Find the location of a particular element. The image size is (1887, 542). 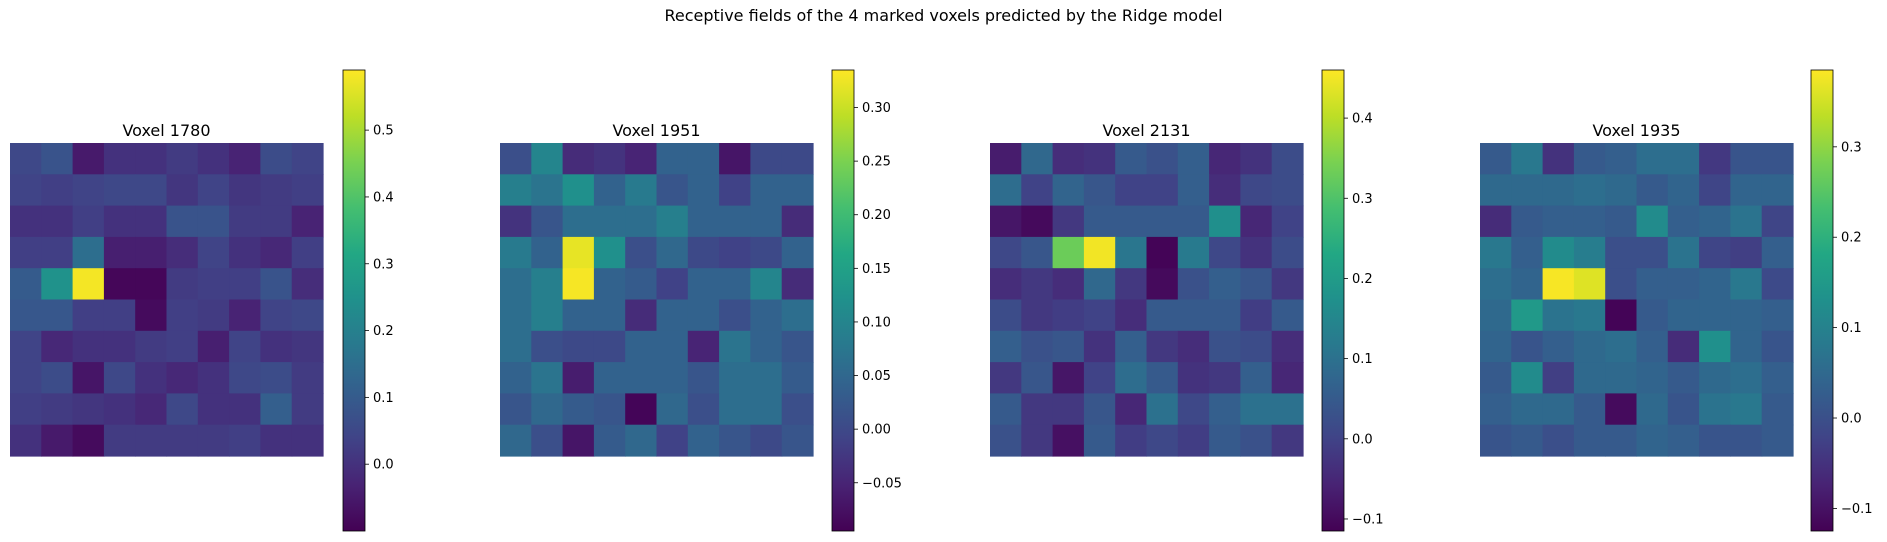

colorbar-tick-label: 0.10 is located at coordinates (876, 322).